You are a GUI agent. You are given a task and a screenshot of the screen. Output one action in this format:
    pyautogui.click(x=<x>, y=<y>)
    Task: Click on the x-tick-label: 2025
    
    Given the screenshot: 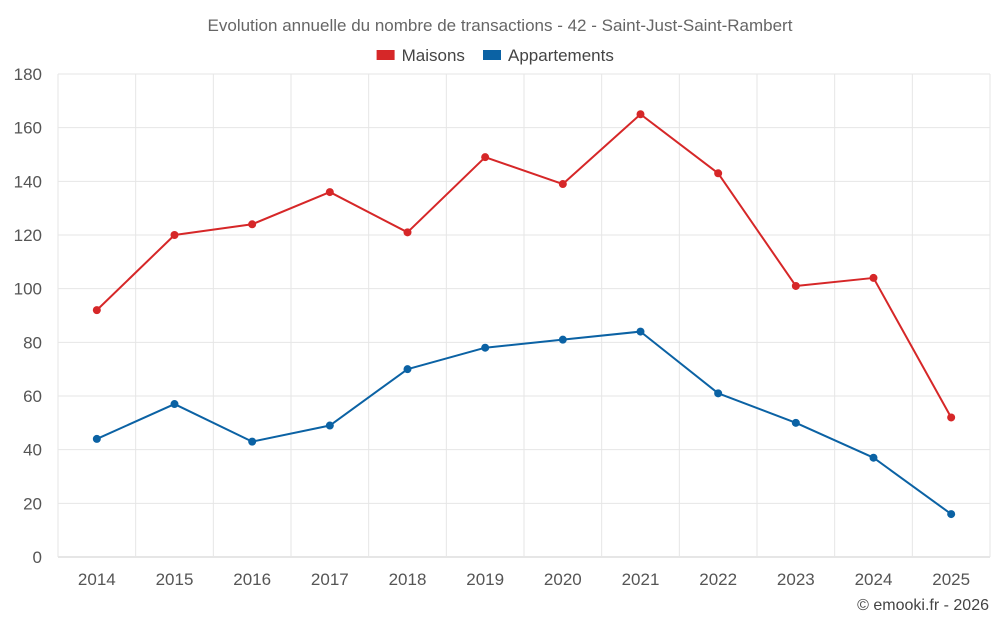 What is the action you would take?
    pyautogui.click(x=951, y=579)
    